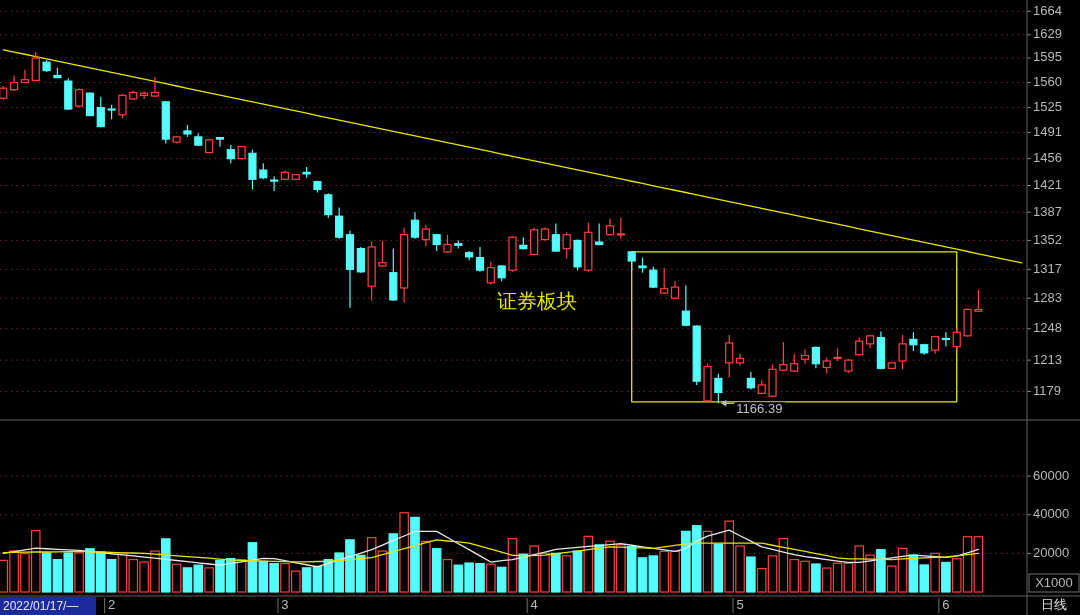  What do you see at coordinates (740, 605) in the screenshot?
I see `x-tick-label: 5` at bounding box center [740, 605].